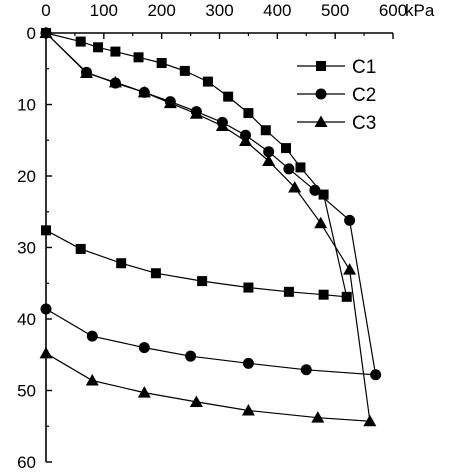 The image size is (474, 474). I want to click on y-tick-label: 30, so click(26, 248).